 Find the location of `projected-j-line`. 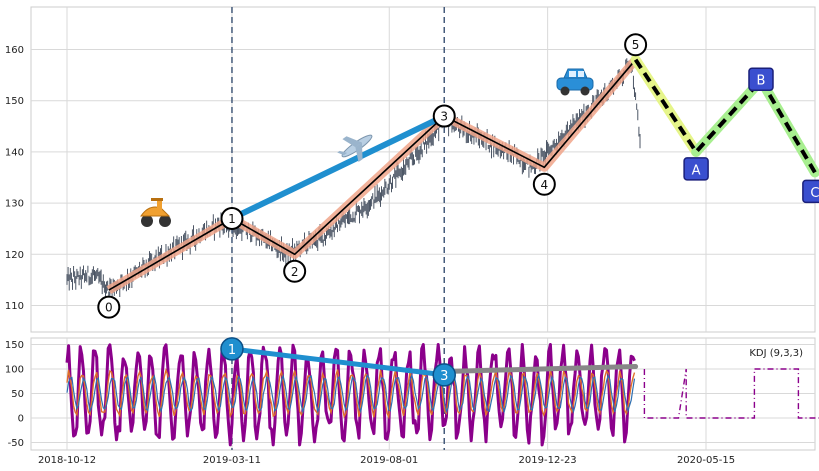

projected-j-line is located at coordinates (731, 393).